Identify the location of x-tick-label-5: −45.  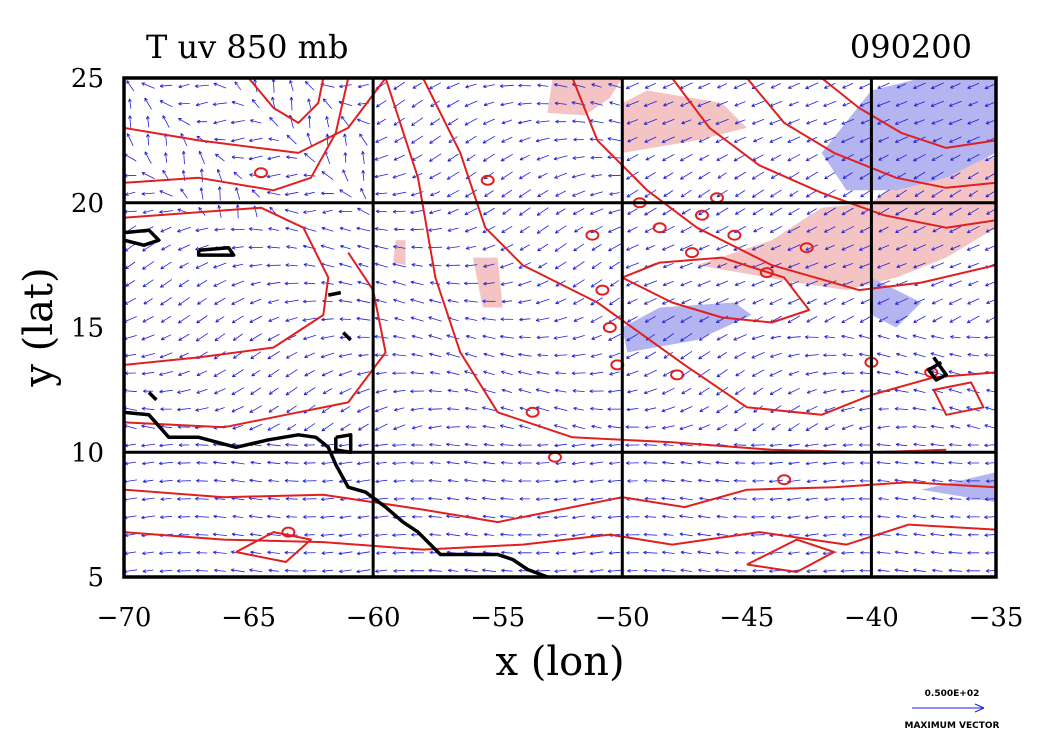
(746, 618).